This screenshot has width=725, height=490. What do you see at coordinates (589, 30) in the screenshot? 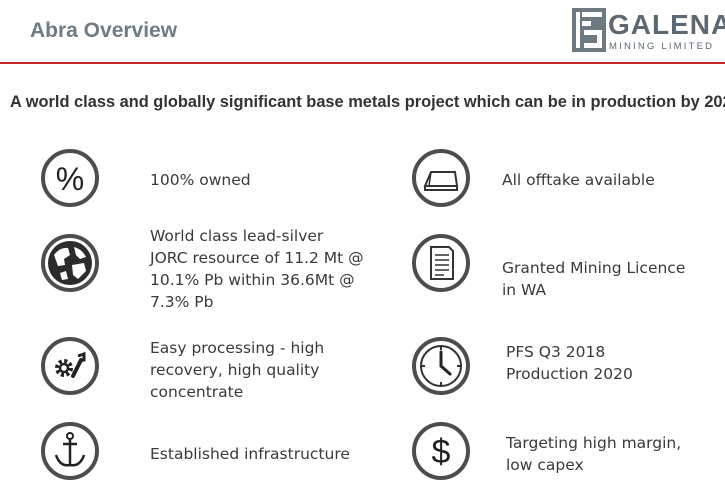
I see `galena-logo-mark` at bounding box center [589, 30].